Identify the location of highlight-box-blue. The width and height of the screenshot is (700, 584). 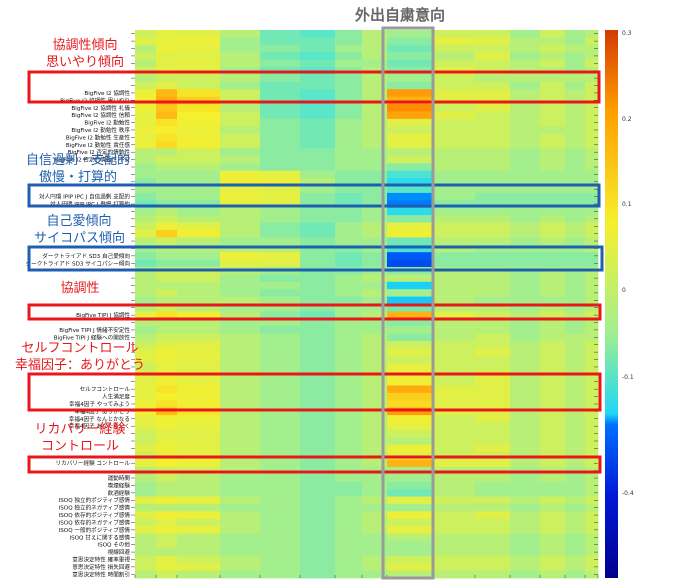
(315, 258).